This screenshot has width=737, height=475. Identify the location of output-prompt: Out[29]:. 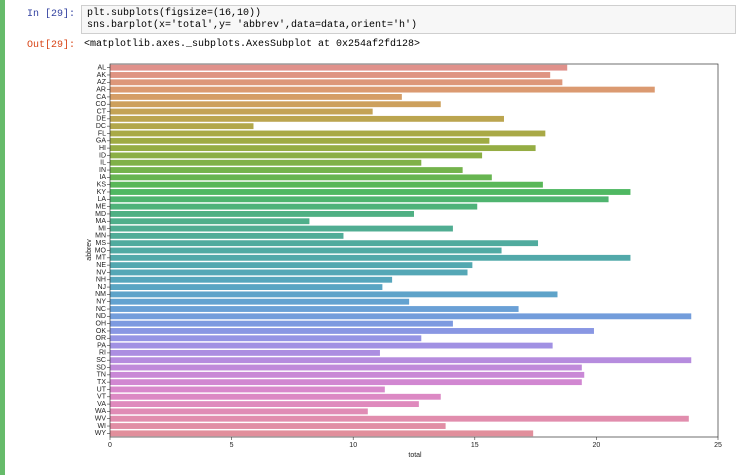
(50, 45).